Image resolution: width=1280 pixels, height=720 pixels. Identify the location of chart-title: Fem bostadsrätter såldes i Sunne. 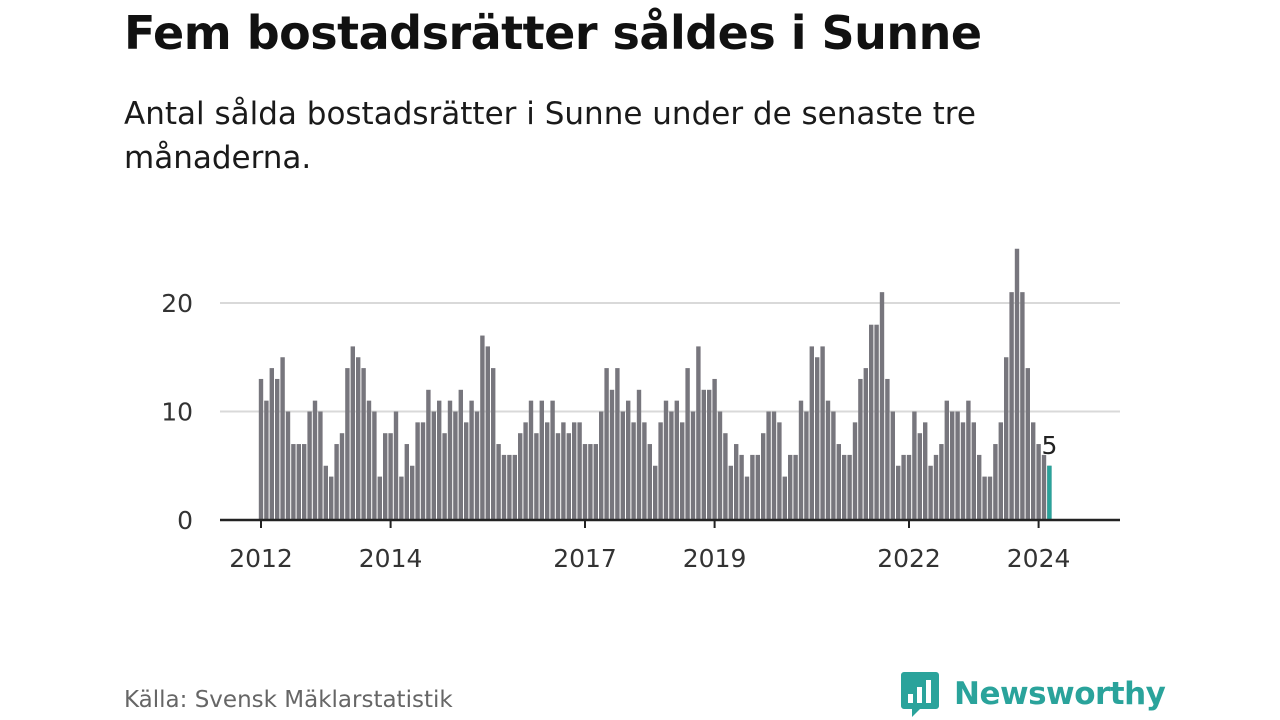
(553, 33).